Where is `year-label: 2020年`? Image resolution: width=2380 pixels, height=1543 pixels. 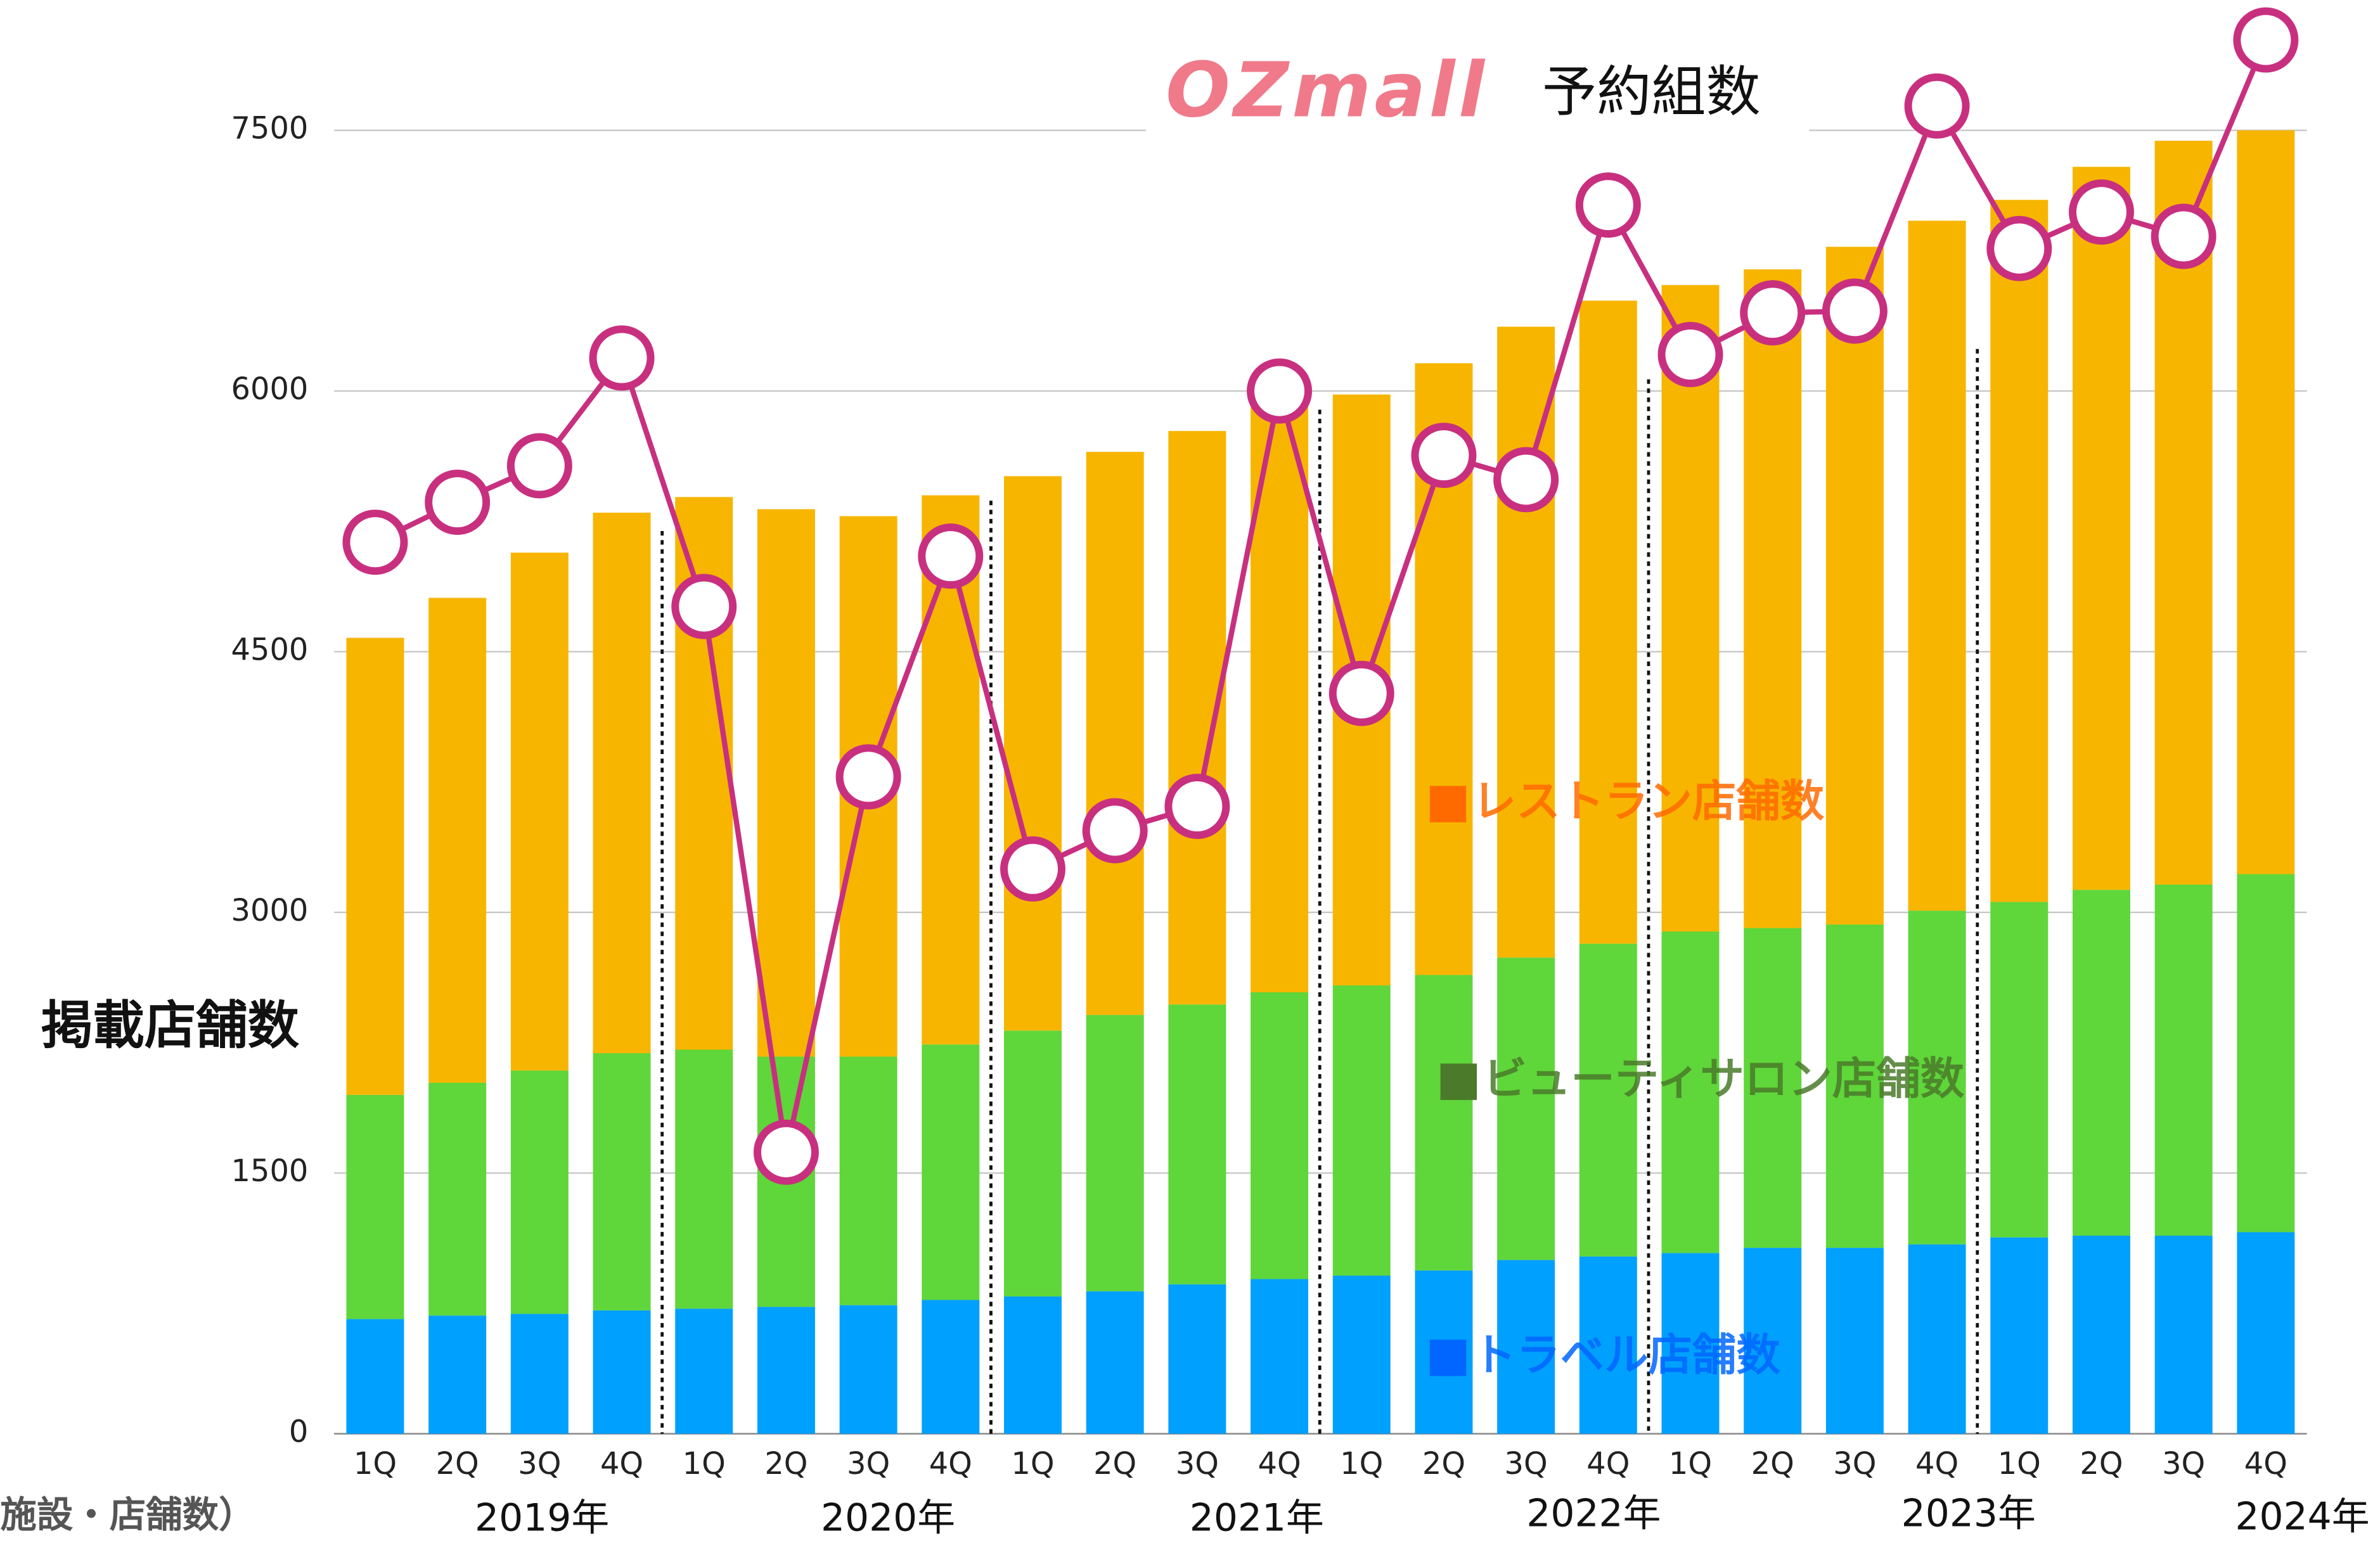
year-label: 2020年 is located at coordinates (888, 1518).